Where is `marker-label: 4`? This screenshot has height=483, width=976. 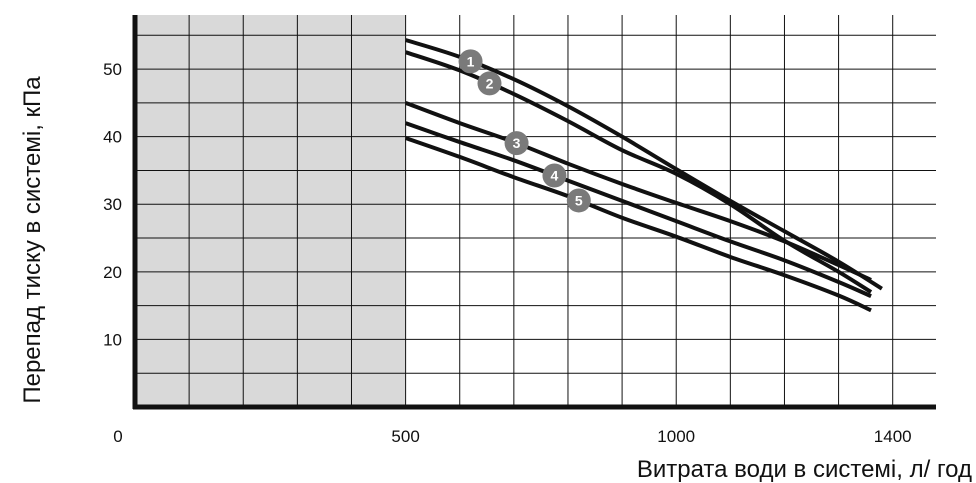 marker-label: 4 is located at coordinates (555, 176).